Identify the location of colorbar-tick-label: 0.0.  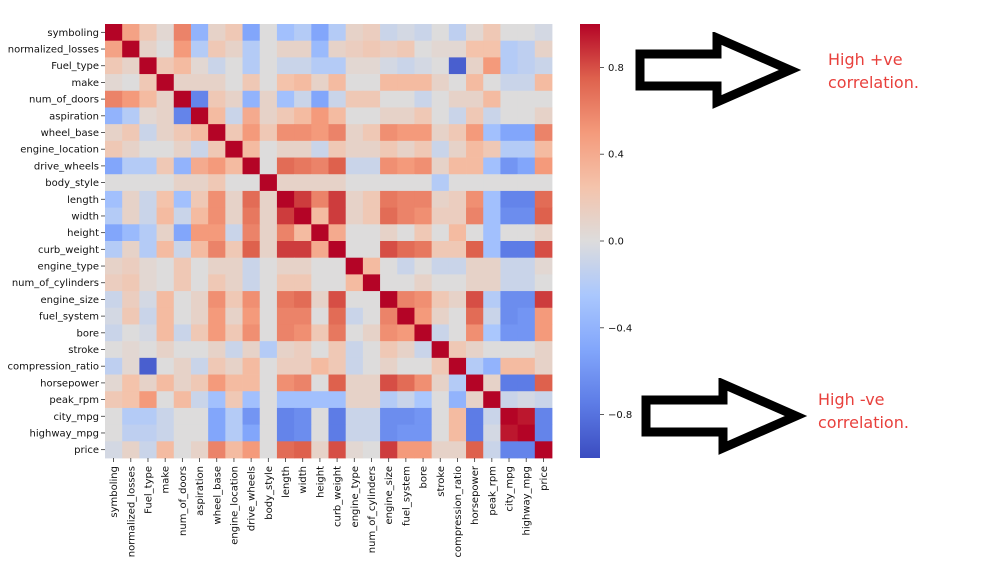
(616, 242).